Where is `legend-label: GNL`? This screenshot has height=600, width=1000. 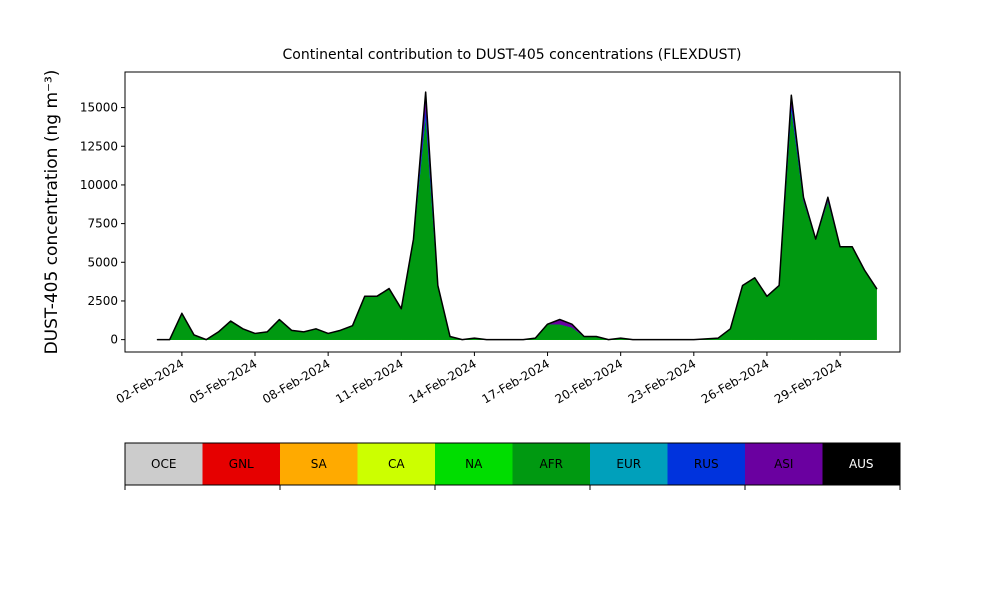 legend-label: GNL is located at coordinates (241, 464).